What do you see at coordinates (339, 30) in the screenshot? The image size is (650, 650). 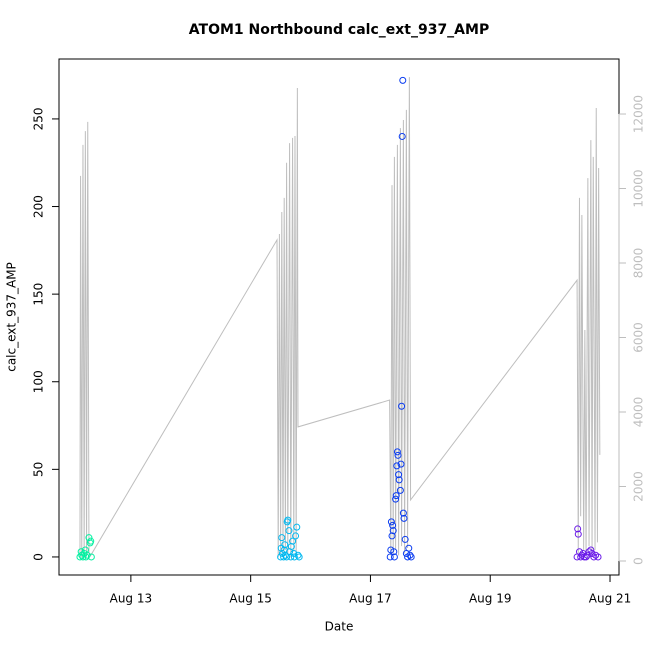 I see `chart-title: ATOM1 Northbound calc_ext_937_AMP` at bounding box center [339, 30].